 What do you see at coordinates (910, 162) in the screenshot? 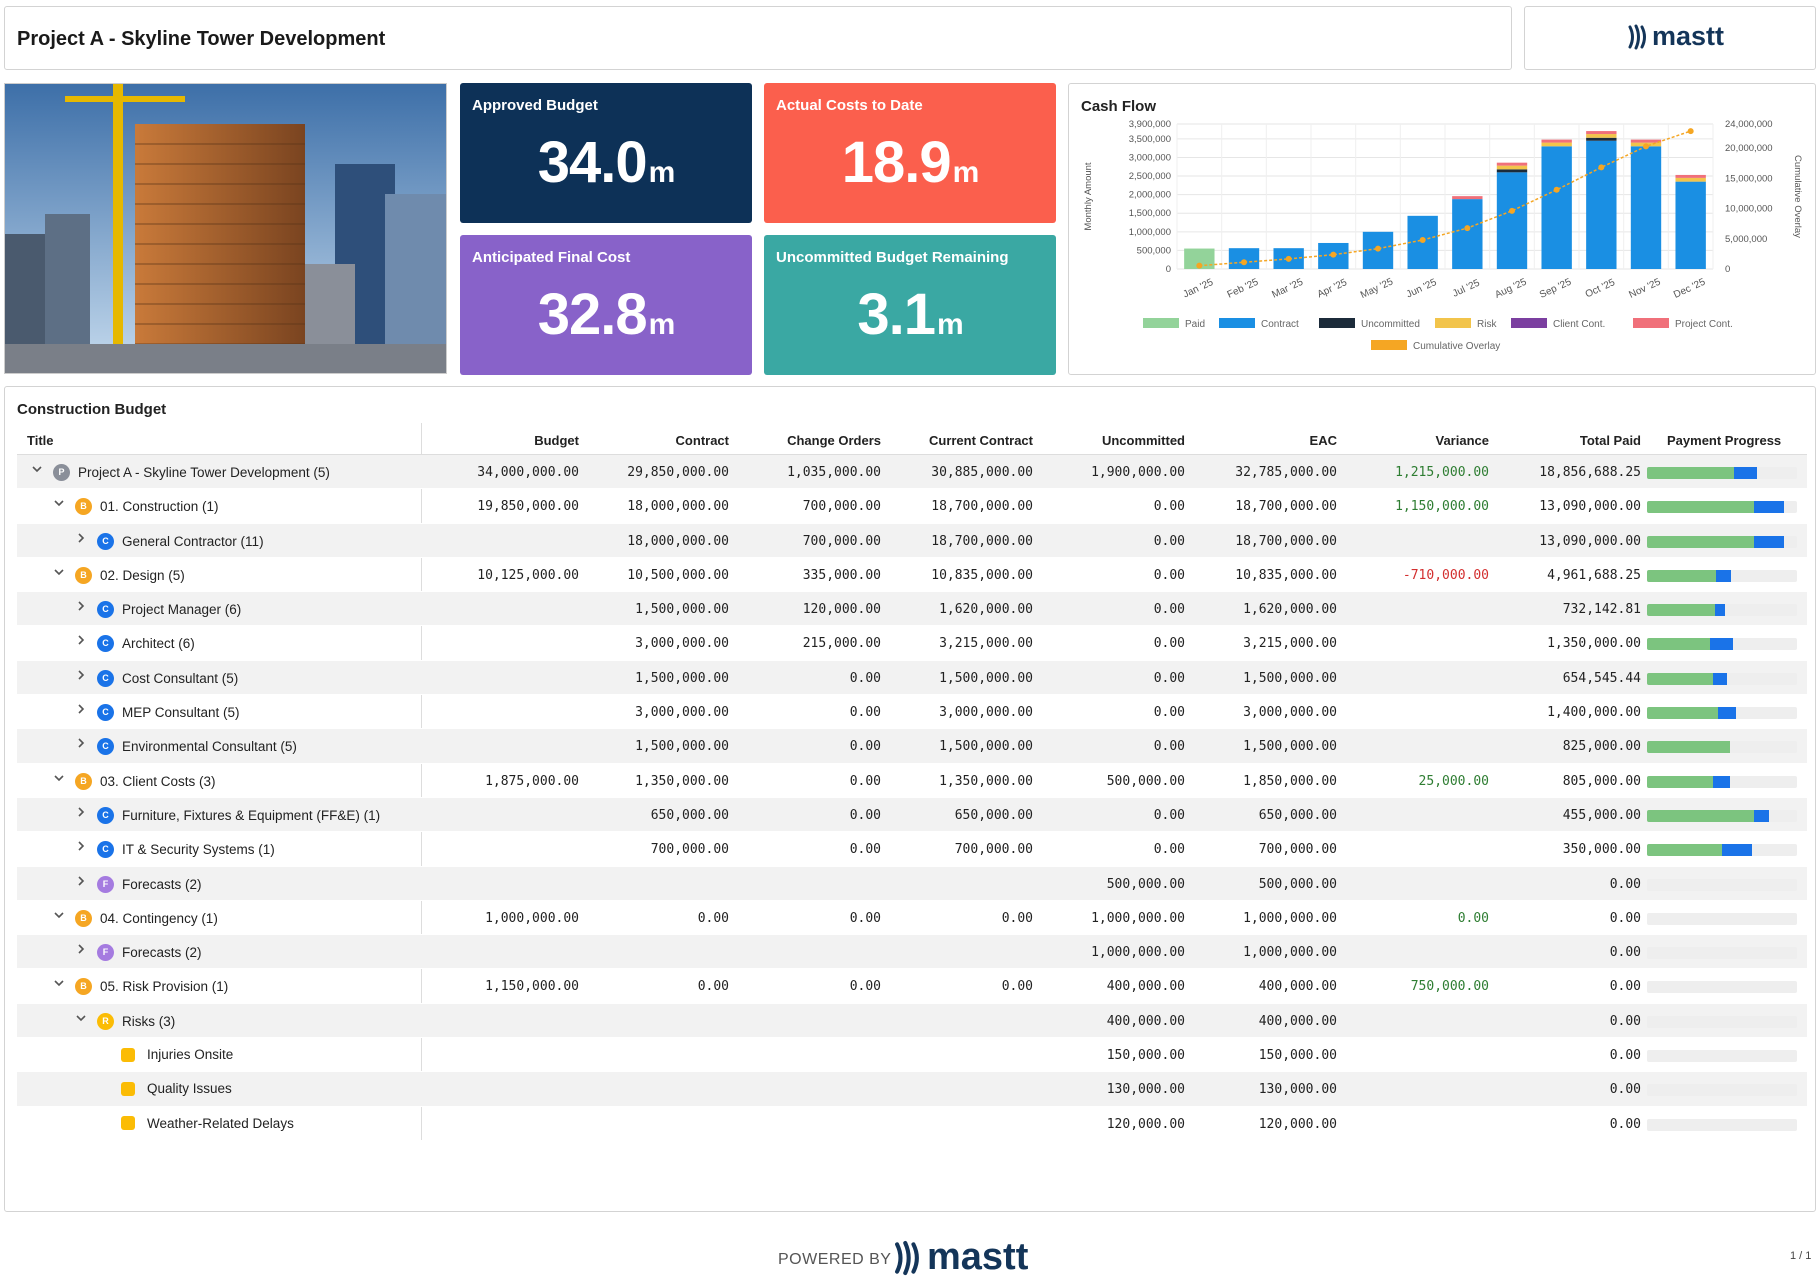
I see `kpi-value: 18.9m` at bounding box center [910, 162].